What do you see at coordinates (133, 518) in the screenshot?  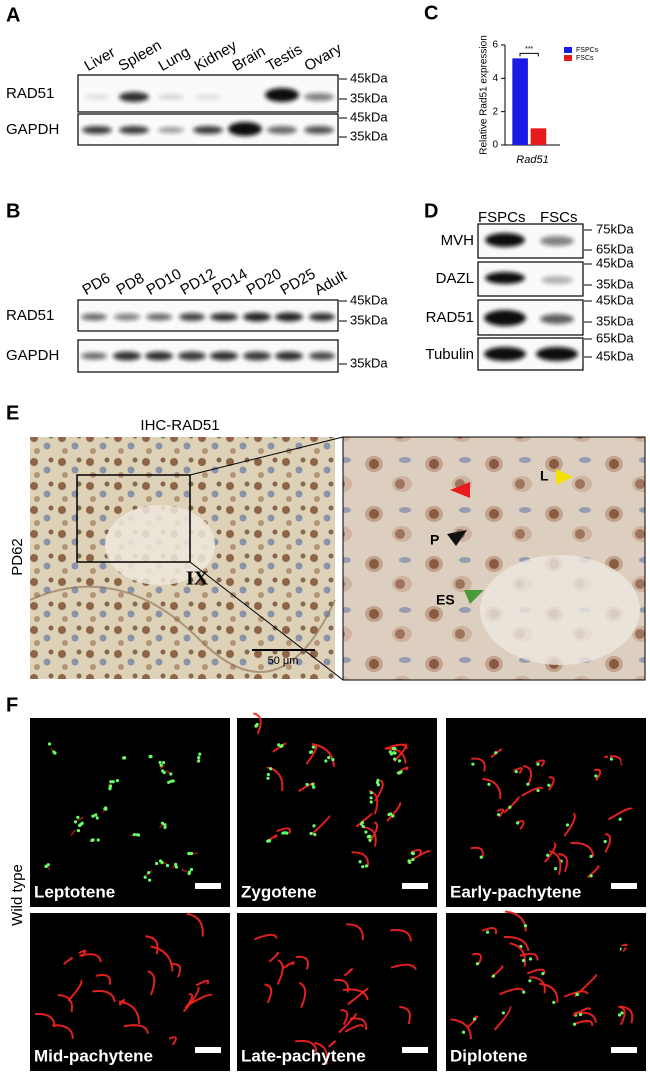 I see `zoom-box` at bounding box center [133, 518].